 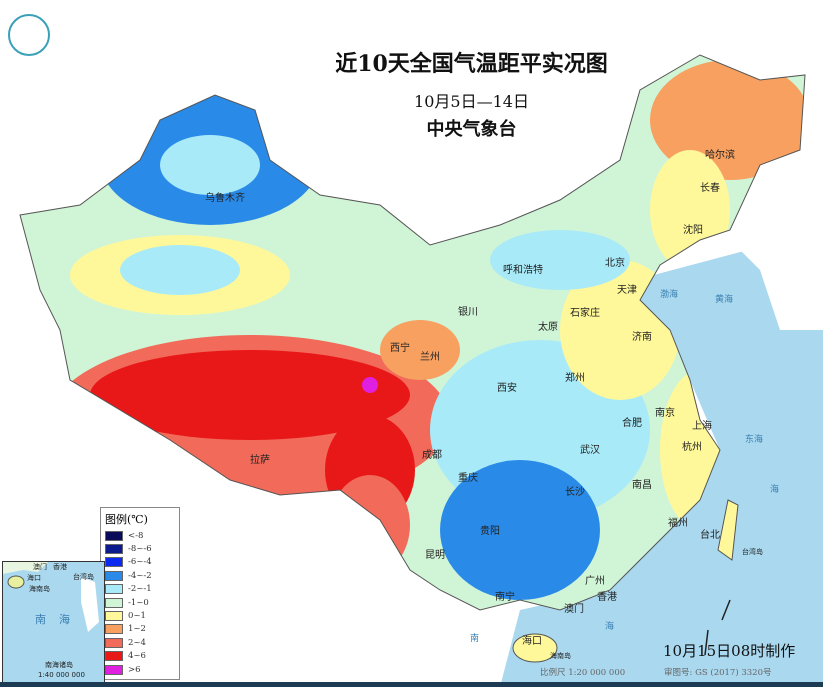 What do you see at coordinates (137, 629) in the screenshot?
I see `legend-label: 1~2` at bounding box center [137, 629].